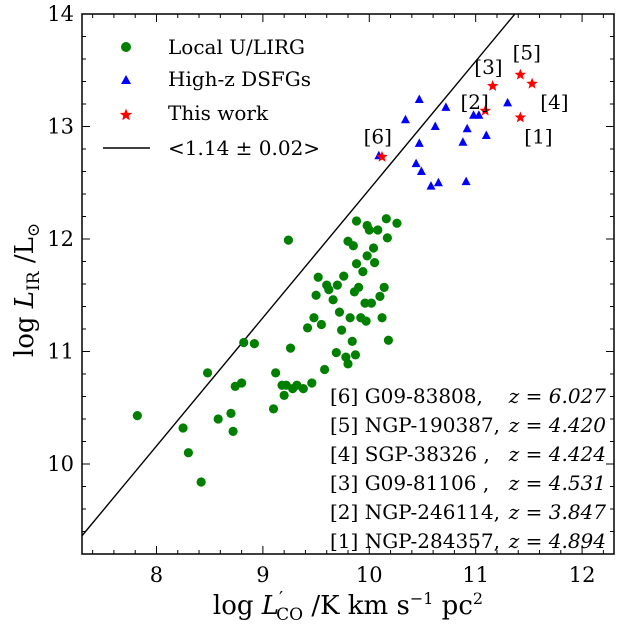 Image resolution: width=643 pixels, height=627 pixels. What do you see at coordinates (262, 575) in the screenshot?
I see `x-tick-label: 9` at bounding box center [262, 575].